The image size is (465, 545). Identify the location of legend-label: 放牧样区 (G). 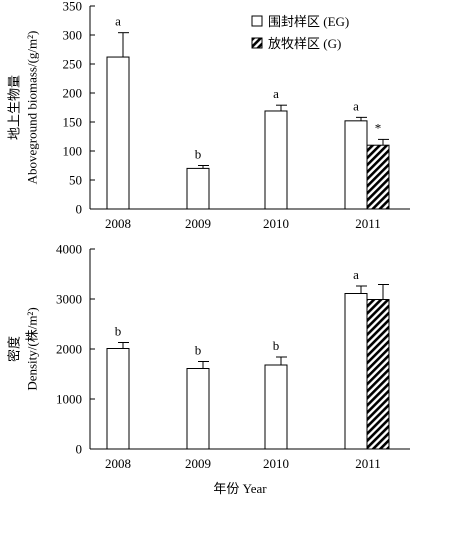
(304, 43).